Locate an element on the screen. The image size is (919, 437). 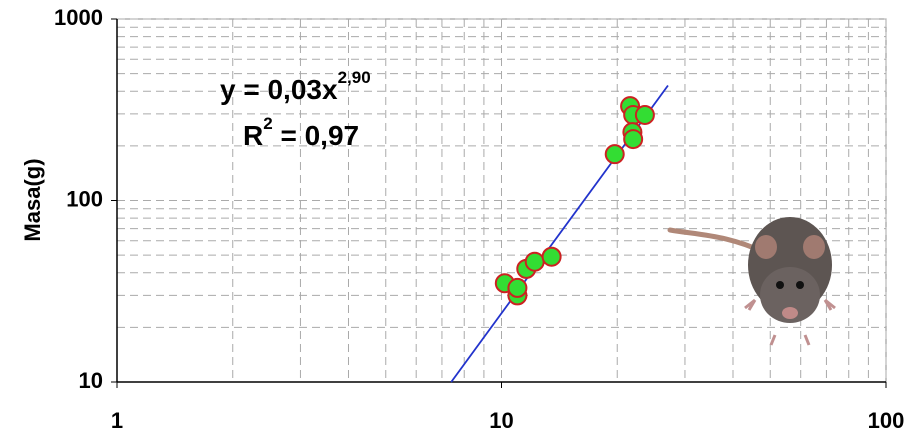
equation: y = 0,03x2,90 is located at coordinates (295, 86).